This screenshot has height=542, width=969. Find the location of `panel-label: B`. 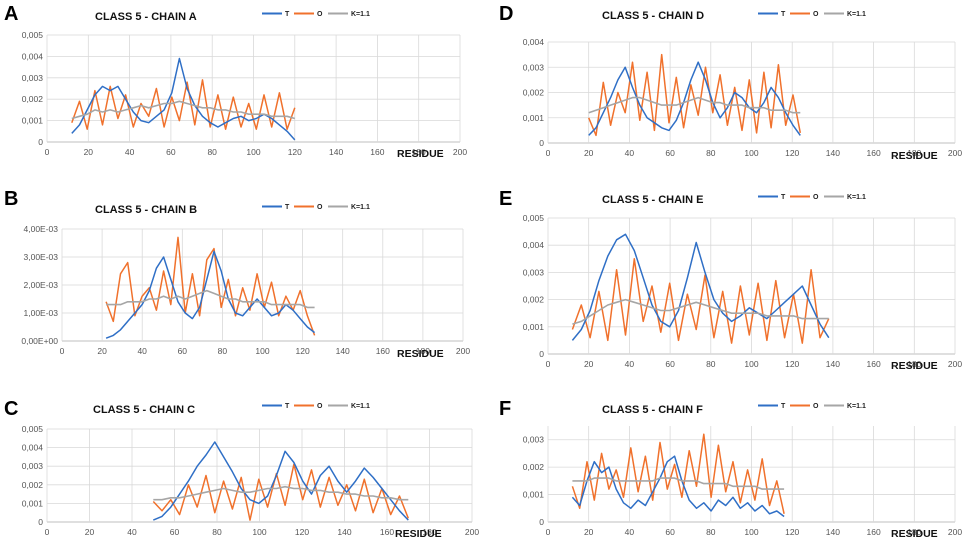

panel-label: B is located at coordinates (11, 199).